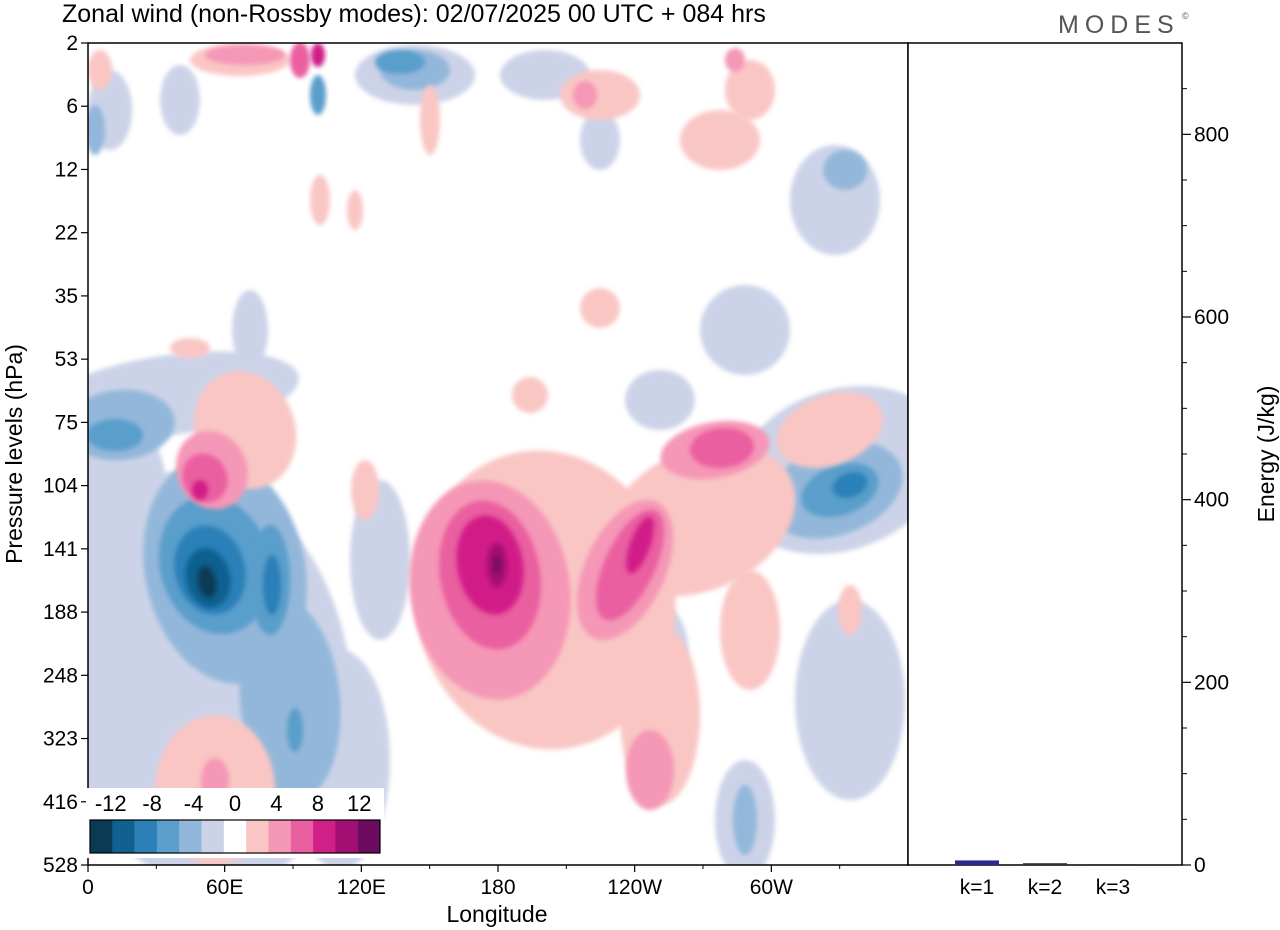 The image size is (1280, 930). What do you see at coordinates (66, 169) in the screenshot?
I see `y-tick-label: 12` at bounding box center [66, 169].